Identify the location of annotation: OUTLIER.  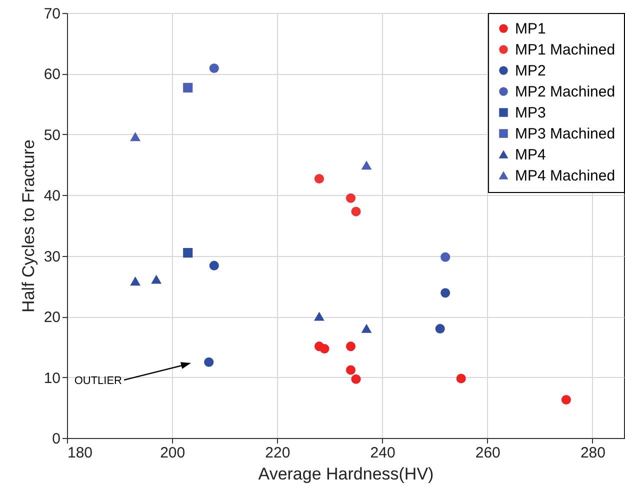
(98, 381).